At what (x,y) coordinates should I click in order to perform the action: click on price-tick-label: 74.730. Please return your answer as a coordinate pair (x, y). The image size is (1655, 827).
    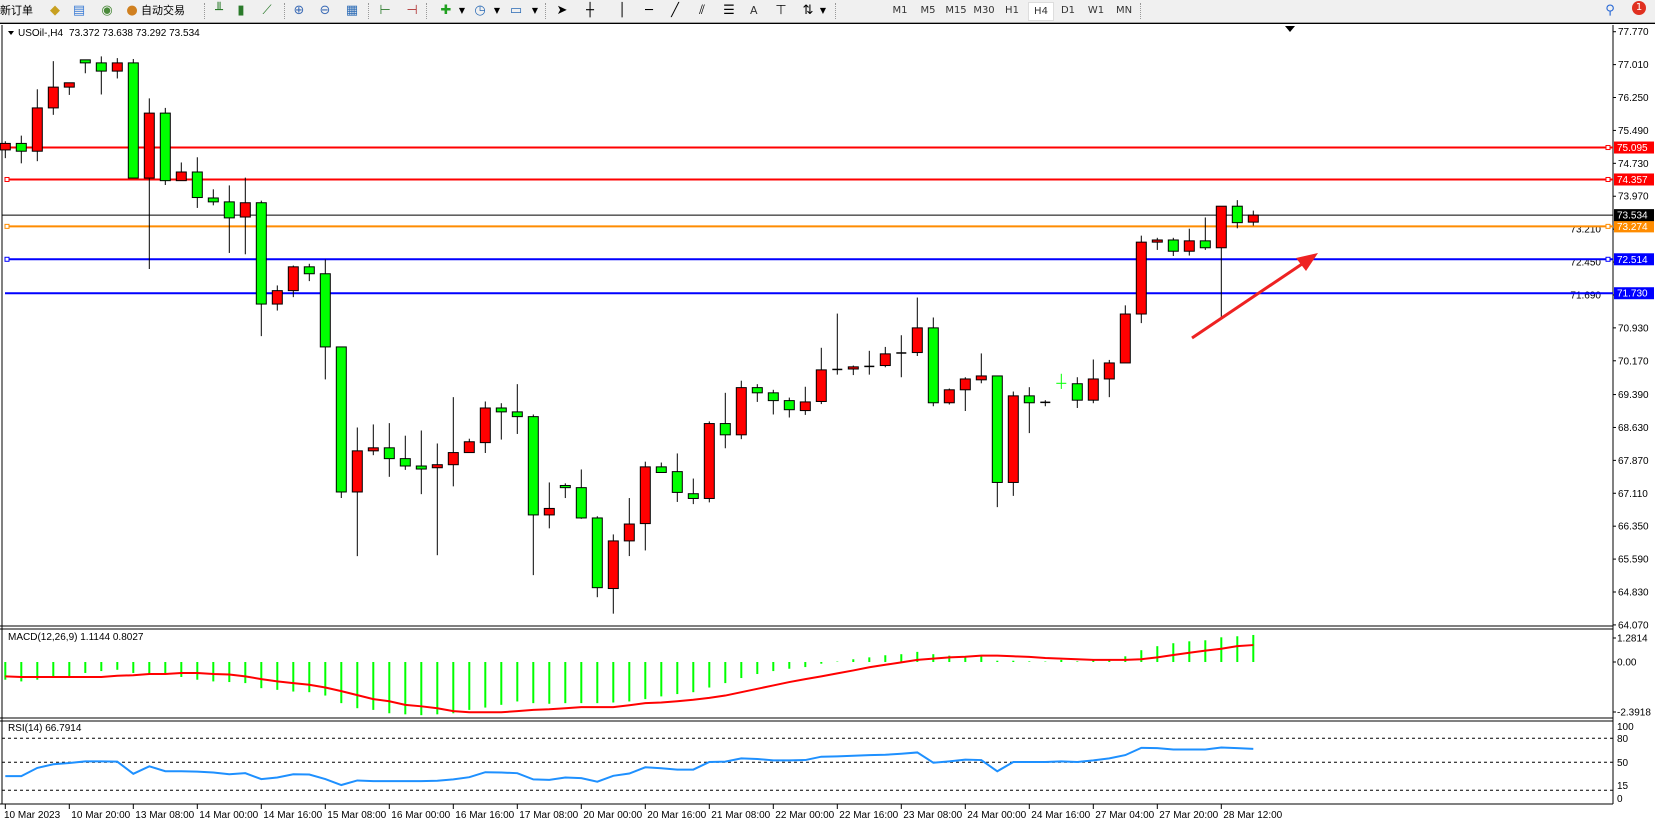
    Looking at the image, I should click on (1633, 164).